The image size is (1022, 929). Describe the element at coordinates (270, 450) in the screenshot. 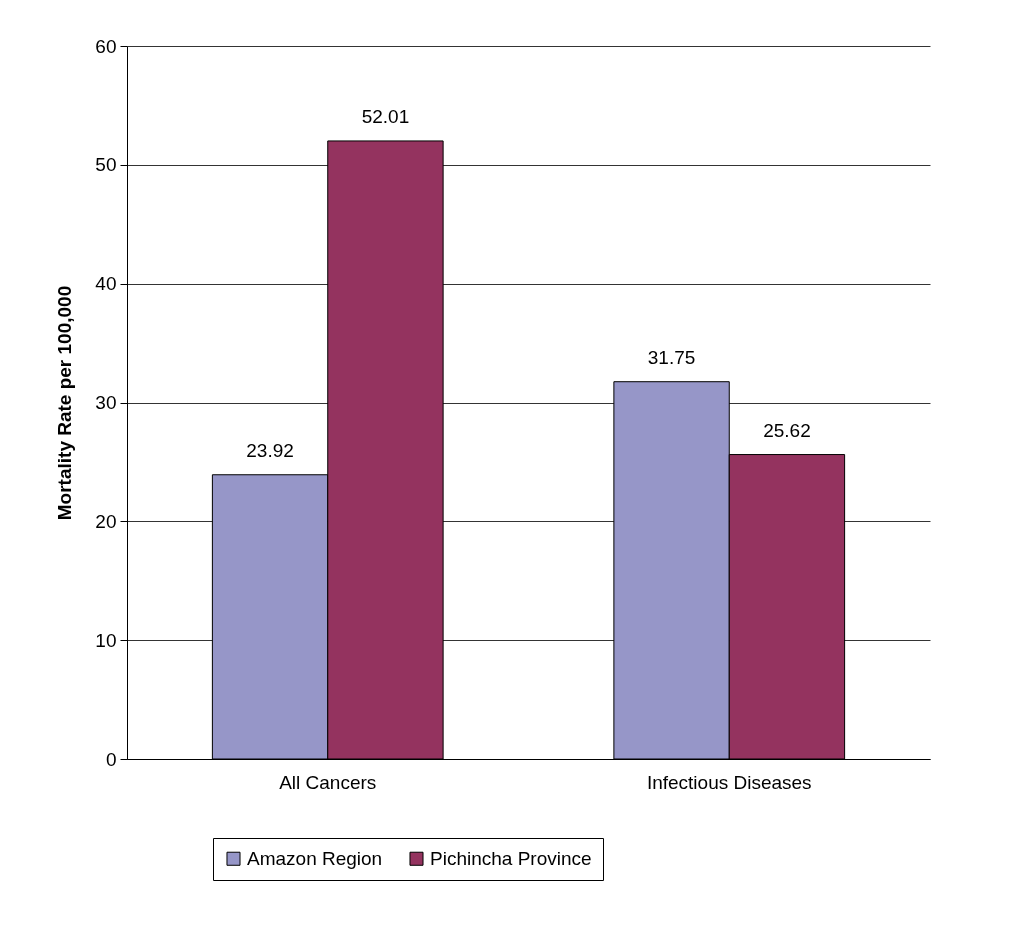

I see `data-label: 23.92` at that location.